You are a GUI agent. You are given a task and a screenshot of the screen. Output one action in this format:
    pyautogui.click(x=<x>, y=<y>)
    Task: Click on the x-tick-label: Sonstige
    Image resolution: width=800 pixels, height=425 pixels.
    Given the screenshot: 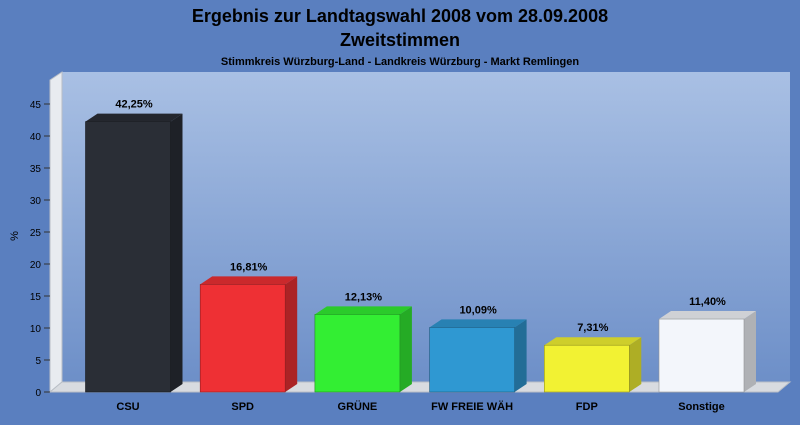 What is the action you would take?
    pyautogui.click(x=701, y=407)
    